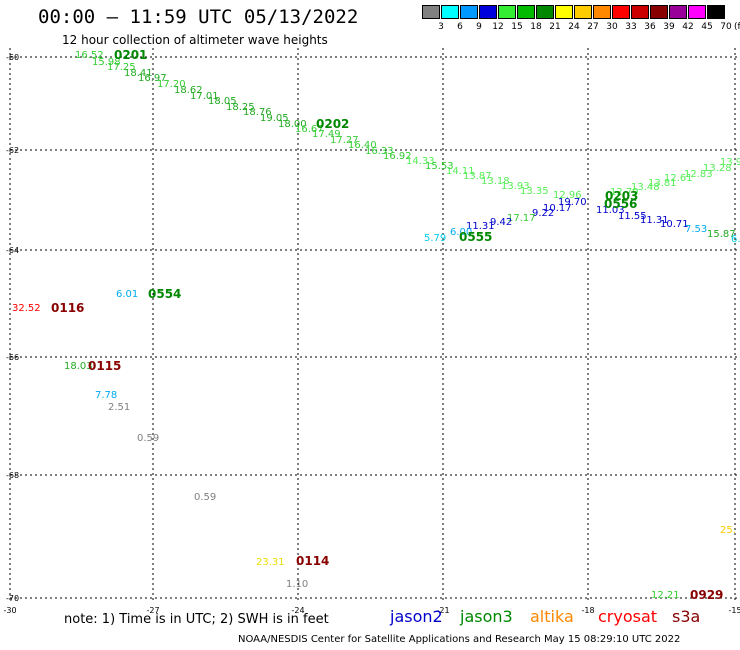 This screenshot has height=650, width=740. What do you see at coordinates (610, 210) in the screenshot?
I see `wave-height-value: 11.03` at bounding box center [610, 210].